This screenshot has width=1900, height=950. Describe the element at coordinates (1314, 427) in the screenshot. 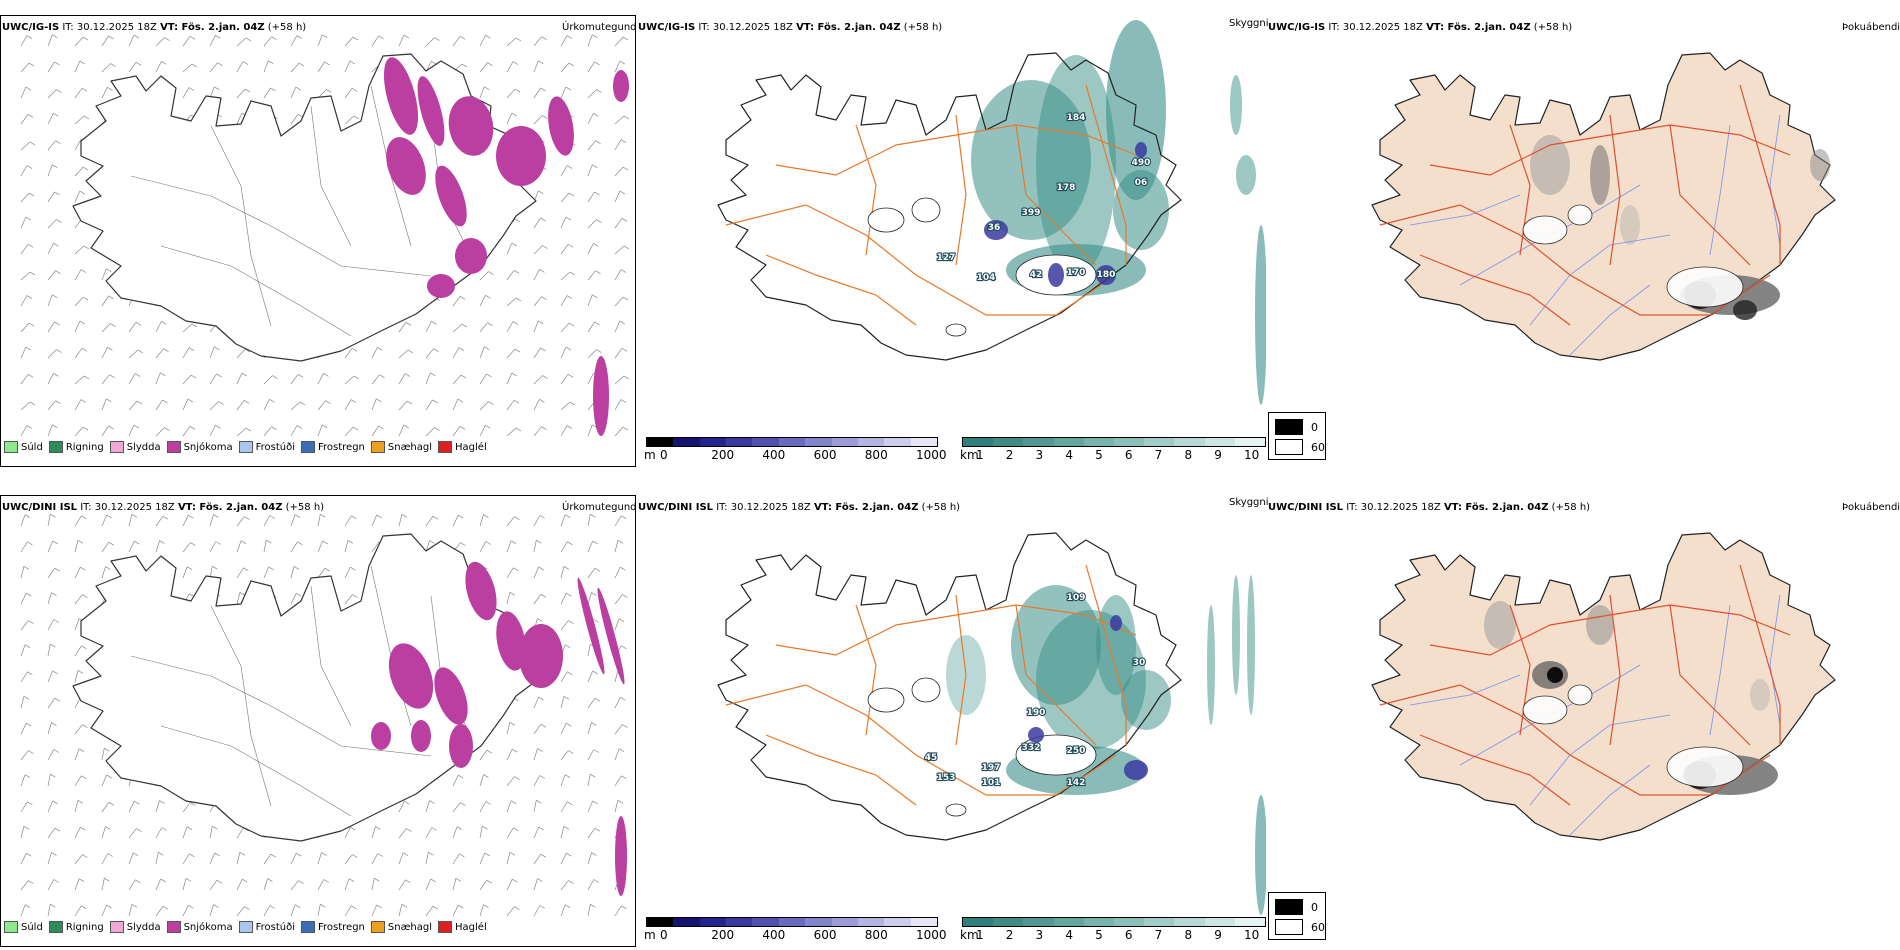

I see `fog-legend-label: 0` at that location.